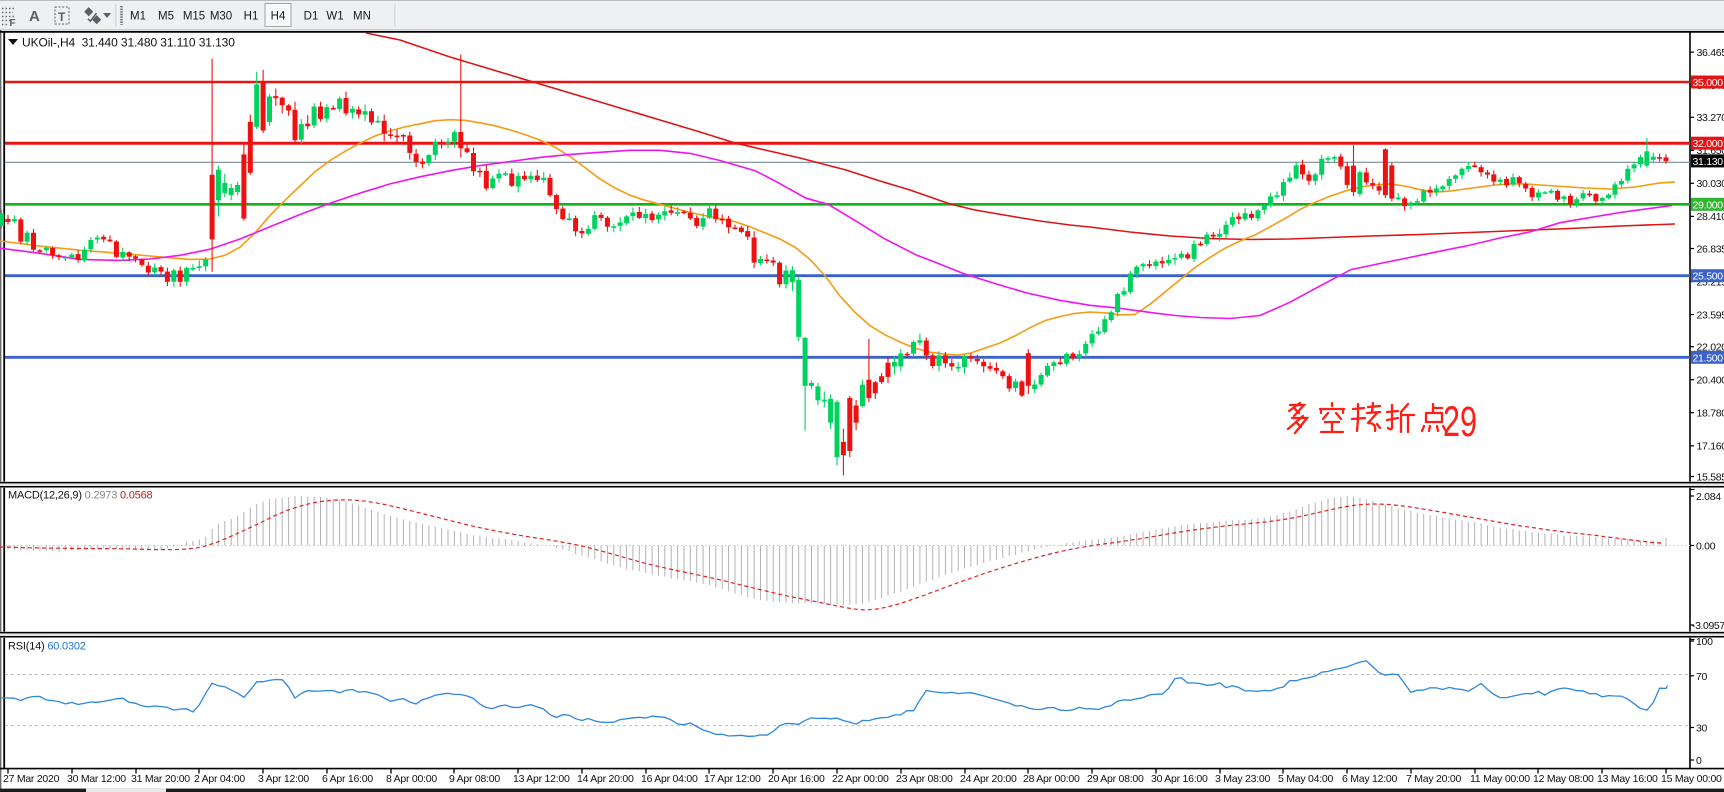 This screenshot has width=1724, height=792. I want to click on svg-text: 33.270, so click(1710, 118).